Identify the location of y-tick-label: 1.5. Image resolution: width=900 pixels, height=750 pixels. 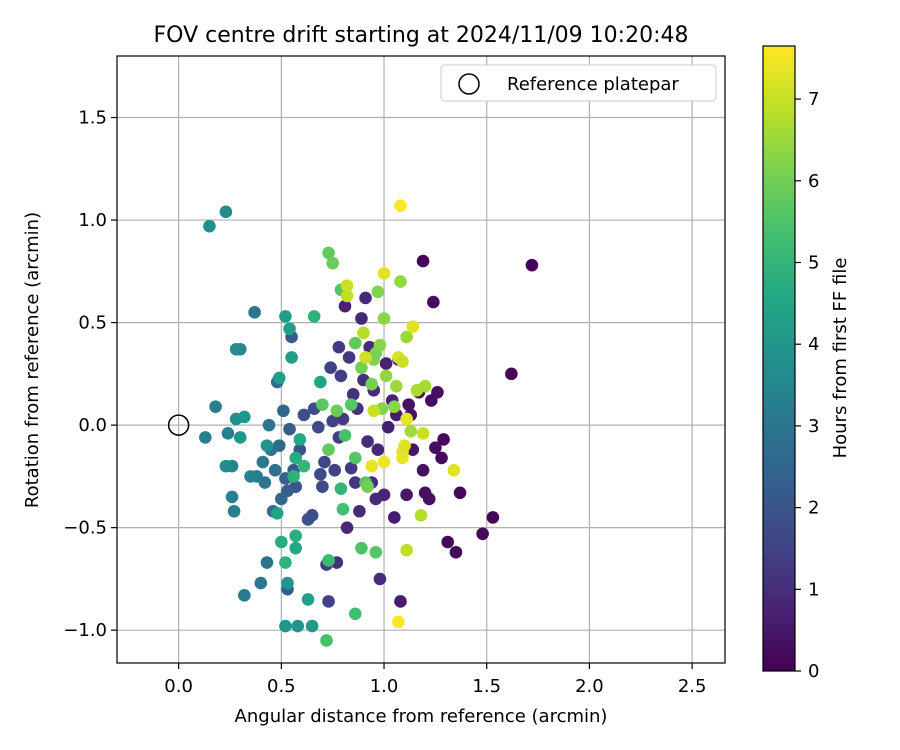
(92, 118).